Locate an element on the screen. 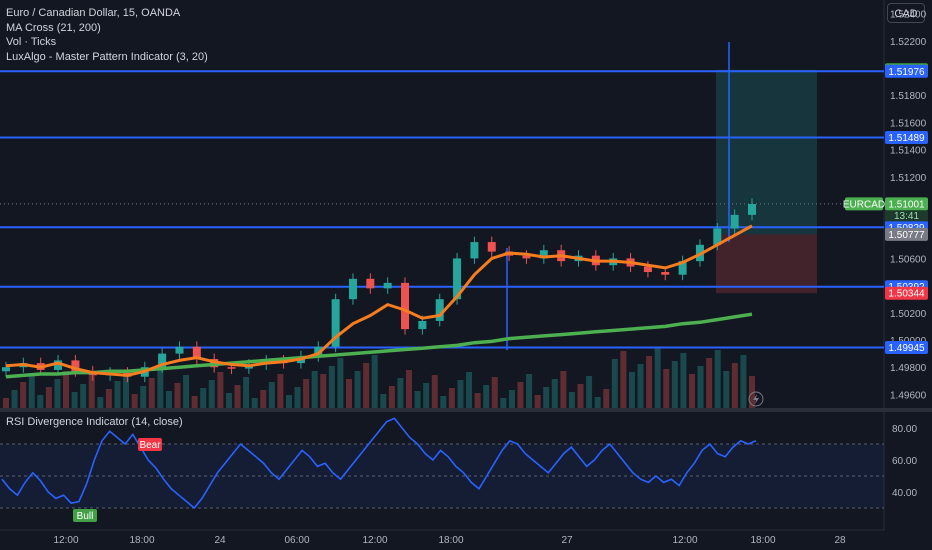 The width and height of the screenshot is (932, 550). price-label: 1.51489 is located at coordinates (906, 138).